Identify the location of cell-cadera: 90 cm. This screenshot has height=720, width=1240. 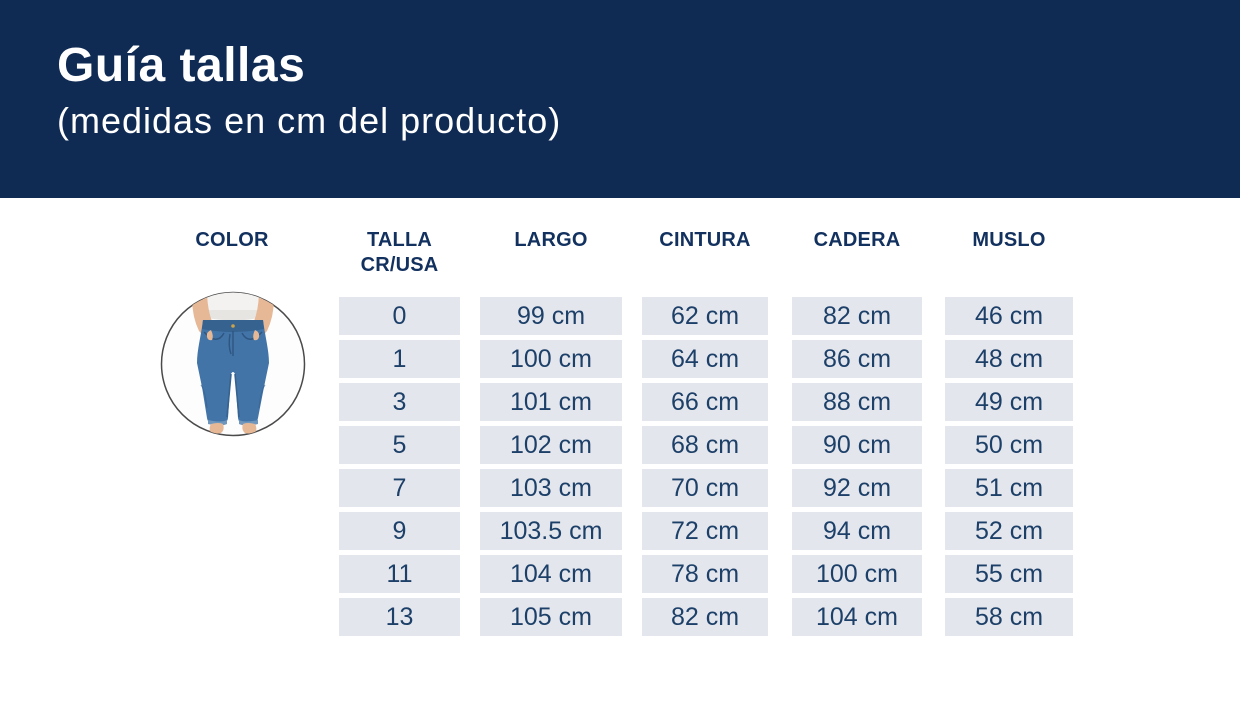
(857, 445).